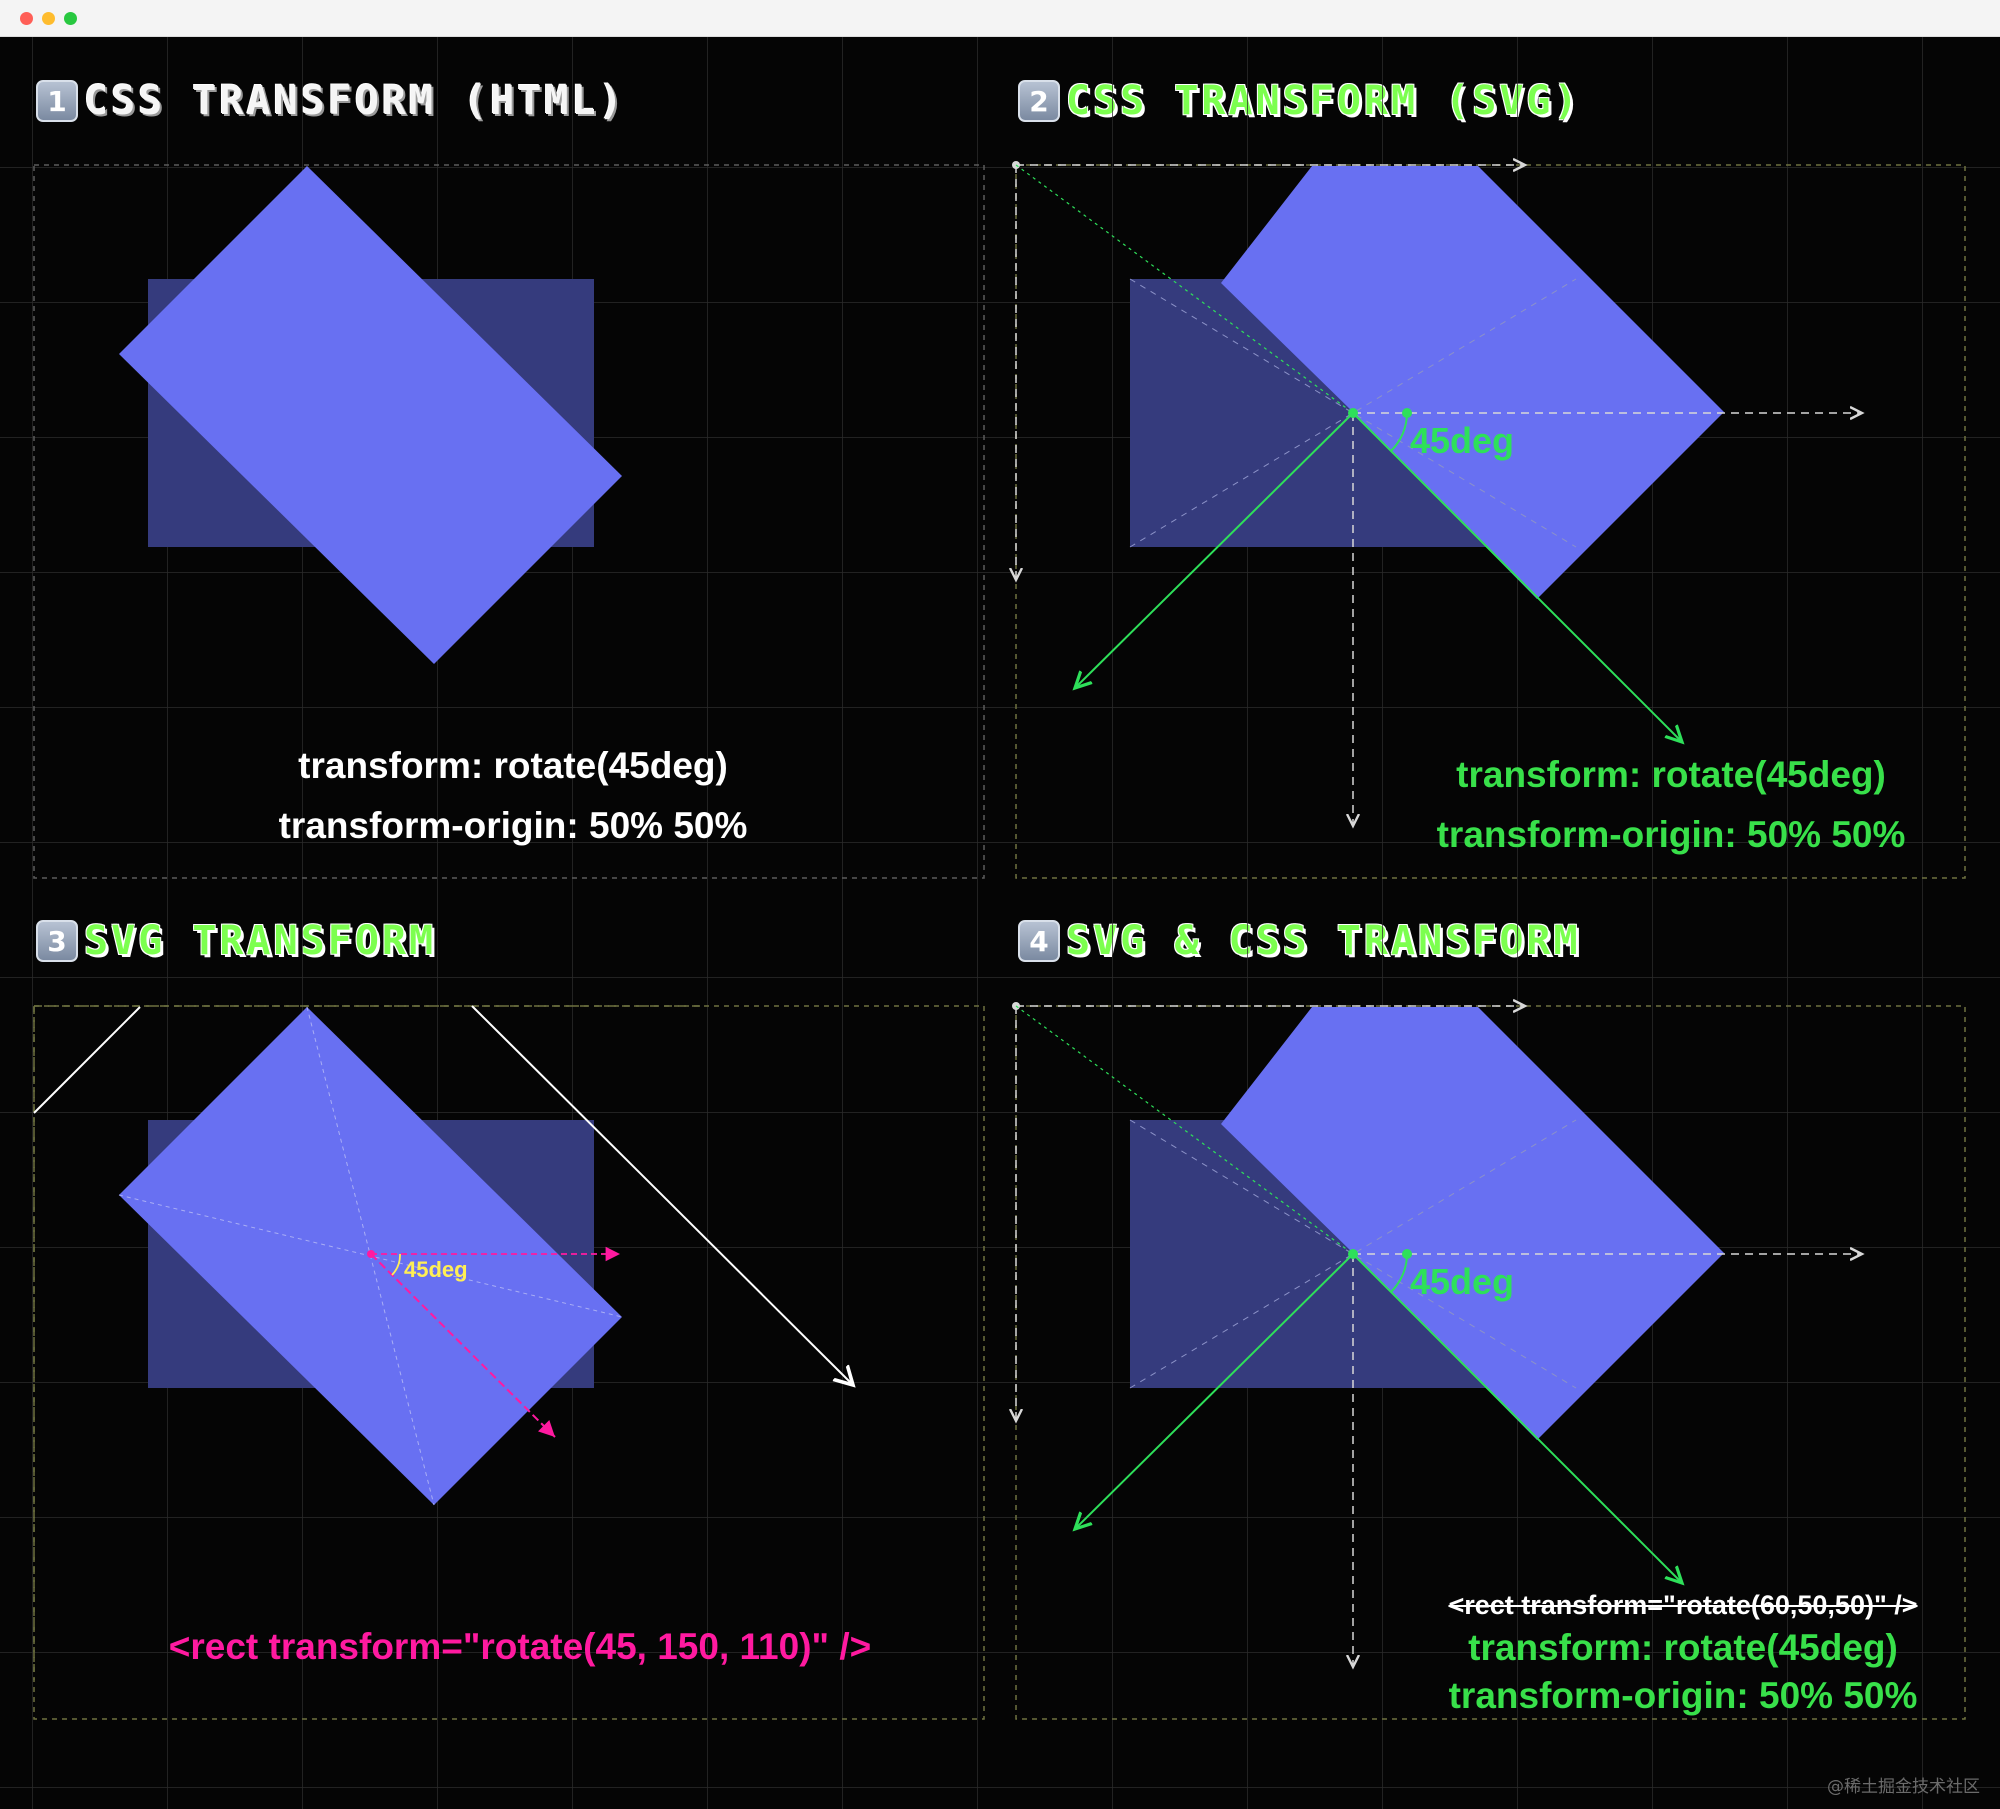  What do you see at coordinates (436, 1269) in the screenshot?
I see `panel-3-angle-label: 45deg` at bounding box center [436, 1269].